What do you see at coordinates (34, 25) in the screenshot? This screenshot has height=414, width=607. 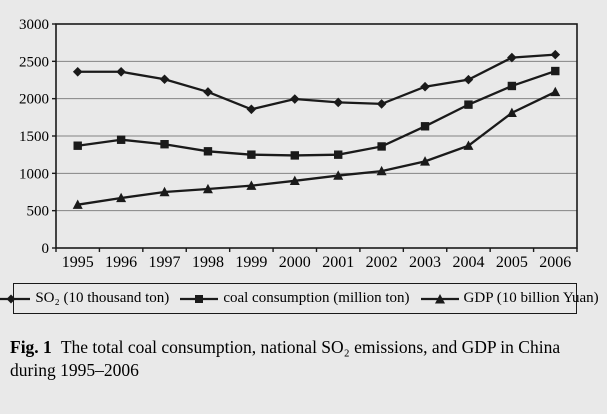 I see `y-axis-label: 3000` at bounding box center [34, 25].